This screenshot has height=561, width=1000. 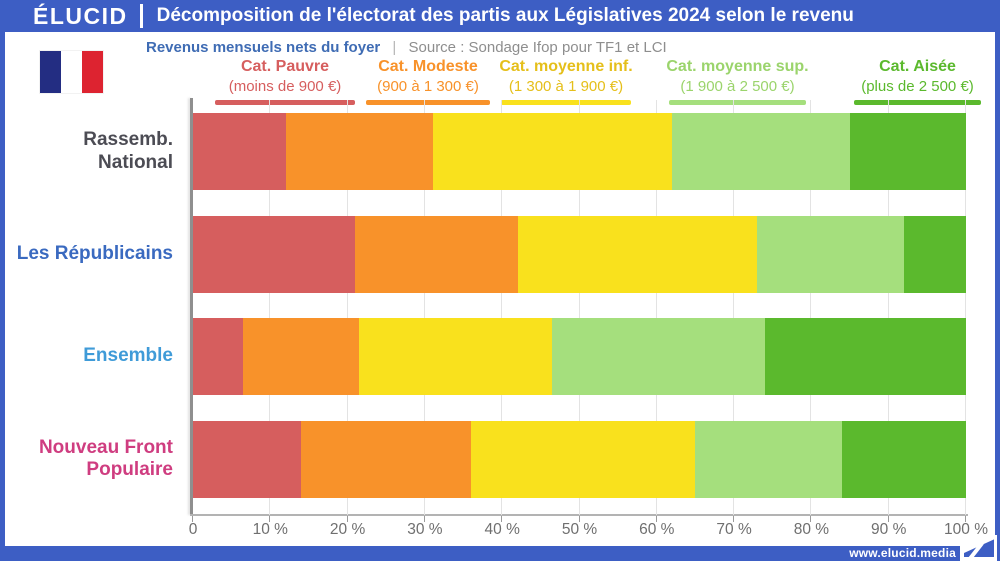 I want to click on right-border, so click(x=997, y=280).